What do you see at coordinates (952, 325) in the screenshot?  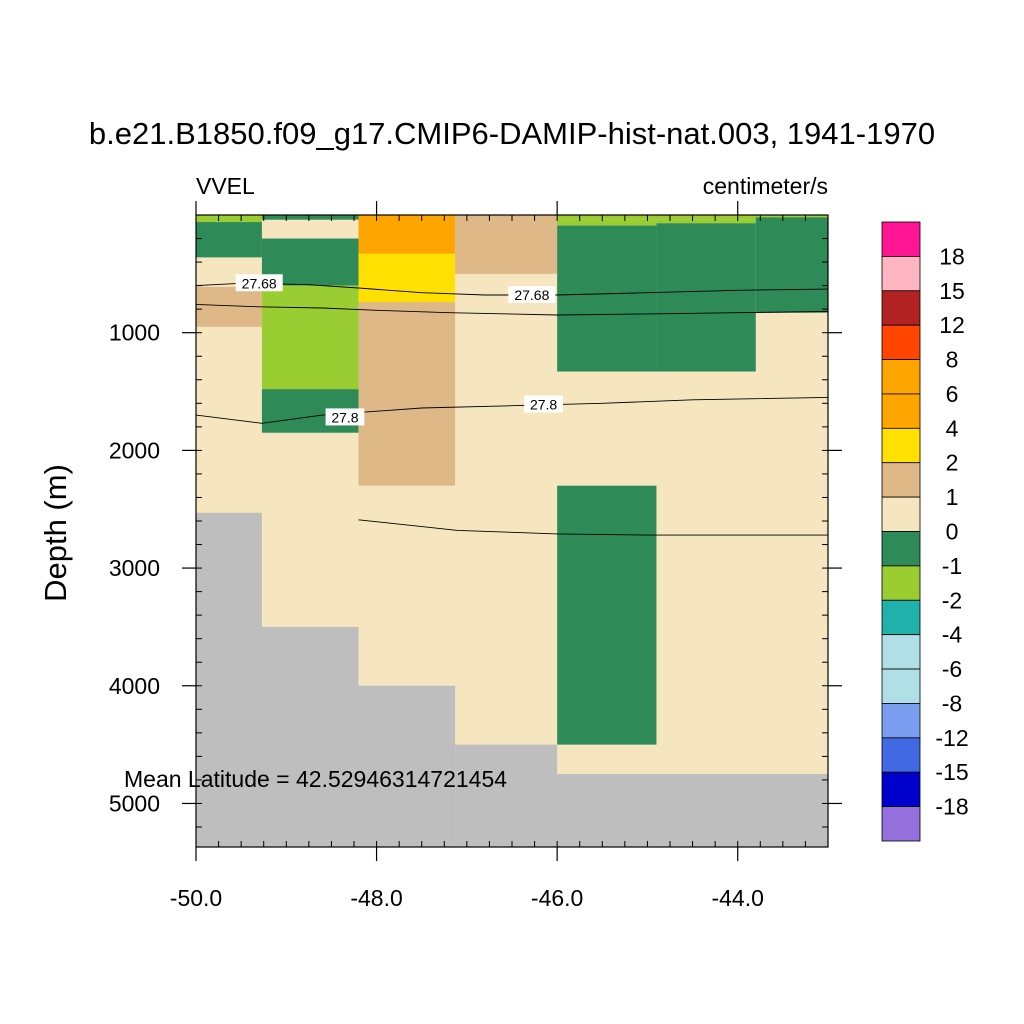 I see `colorbar-label: 12` at bounding box center [952, 325].